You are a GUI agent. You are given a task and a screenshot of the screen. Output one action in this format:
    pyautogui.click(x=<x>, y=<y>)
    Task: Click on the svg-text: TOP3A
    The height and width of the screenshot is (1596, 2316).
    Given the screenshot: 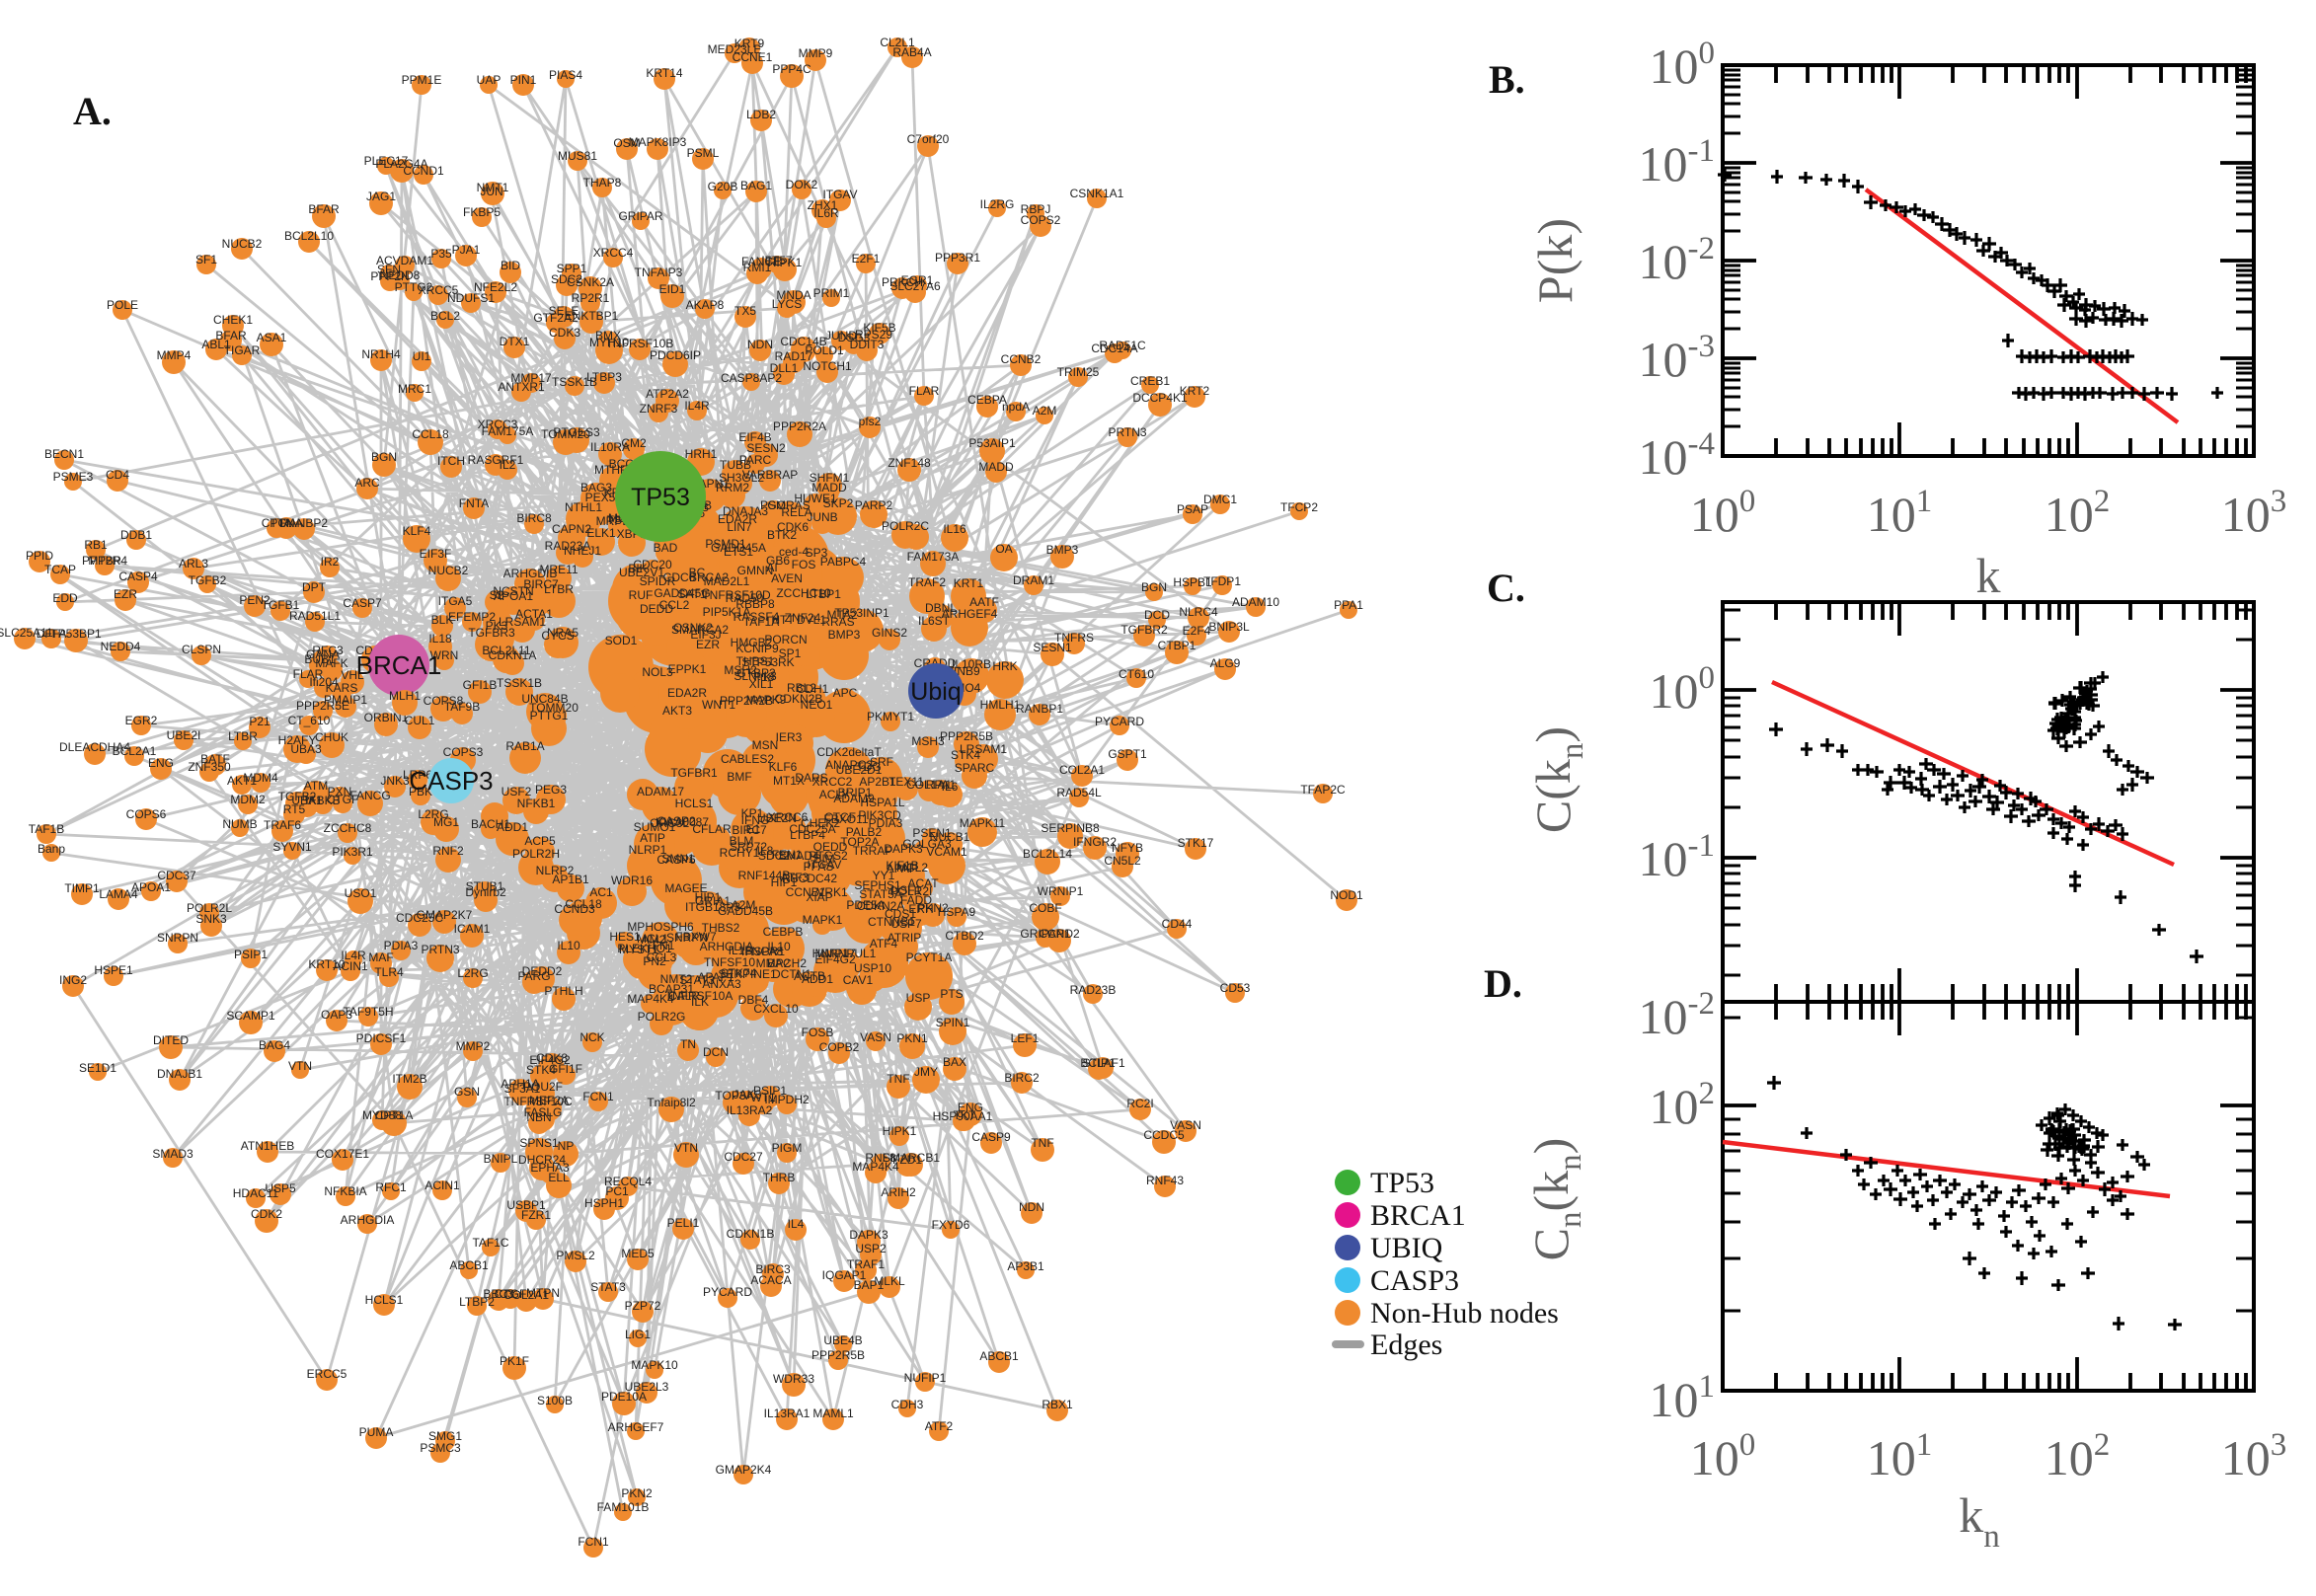 What is the action you would take?
    pyautogui.click(x=734, y=1095)
    